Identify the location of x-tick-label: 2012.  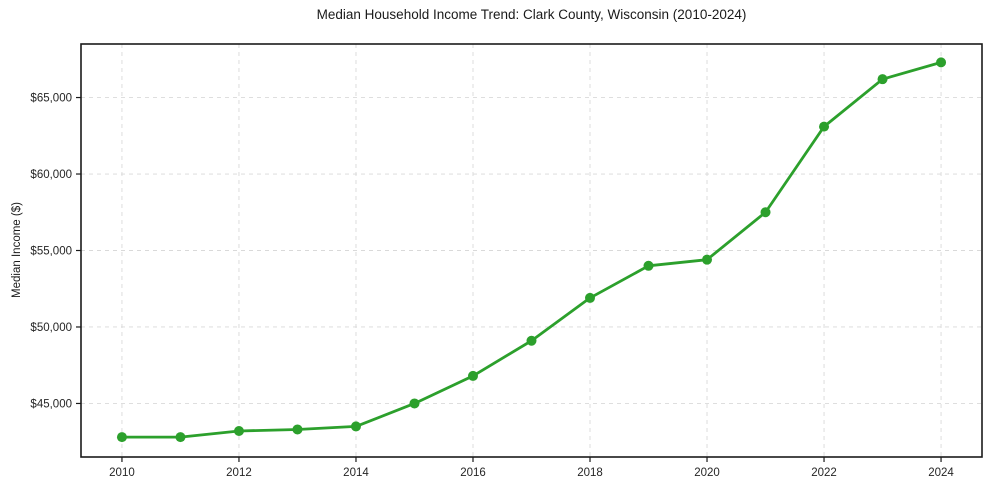
(239, 473).